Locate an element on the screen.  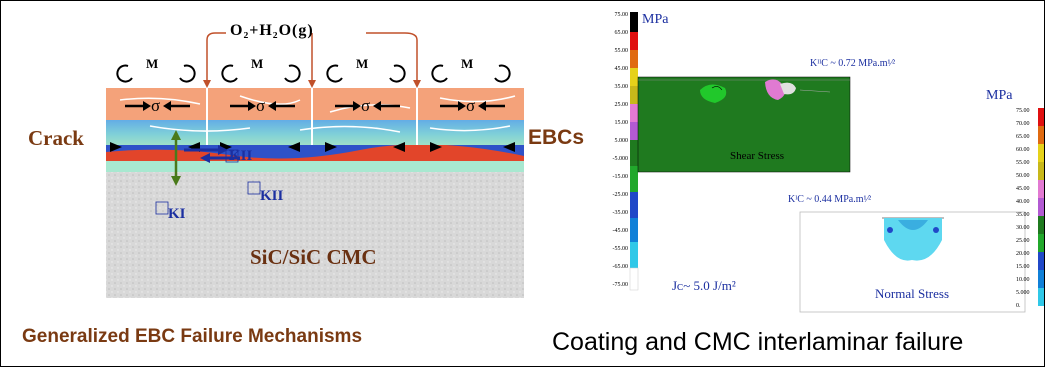
tick: -65.00 is located at coordinates (620, 267).